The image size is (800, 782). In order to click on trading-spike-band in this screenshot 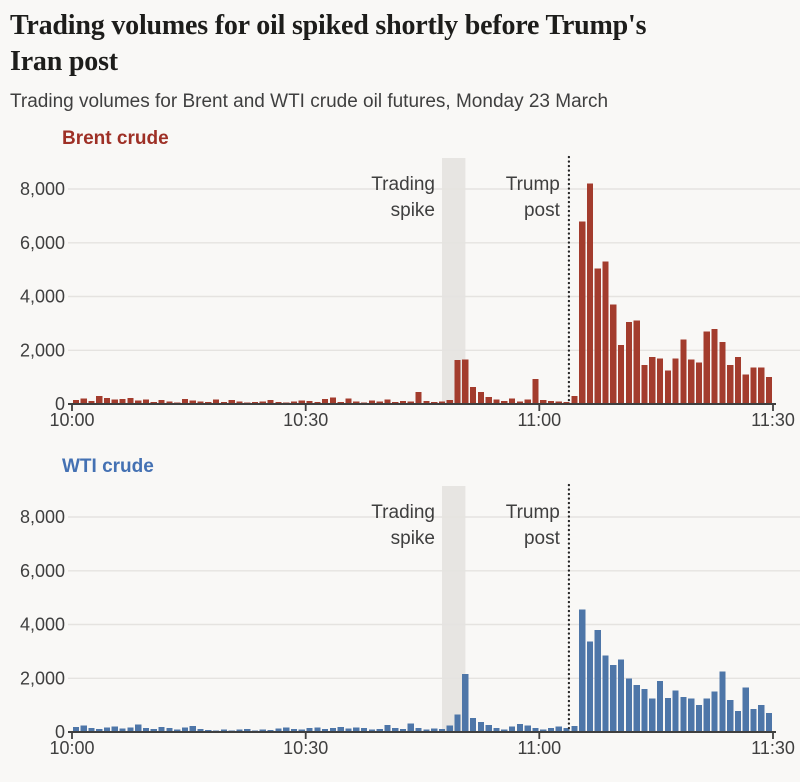, I will do `click(454, 608)`.